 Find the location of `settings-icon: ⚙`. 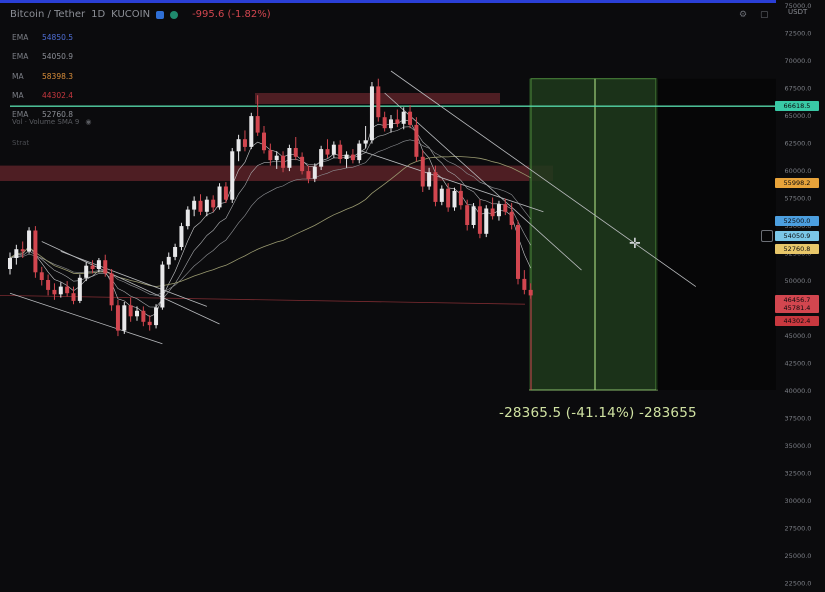

settings-icon: ⚙ is located at coordinates (743, 15).